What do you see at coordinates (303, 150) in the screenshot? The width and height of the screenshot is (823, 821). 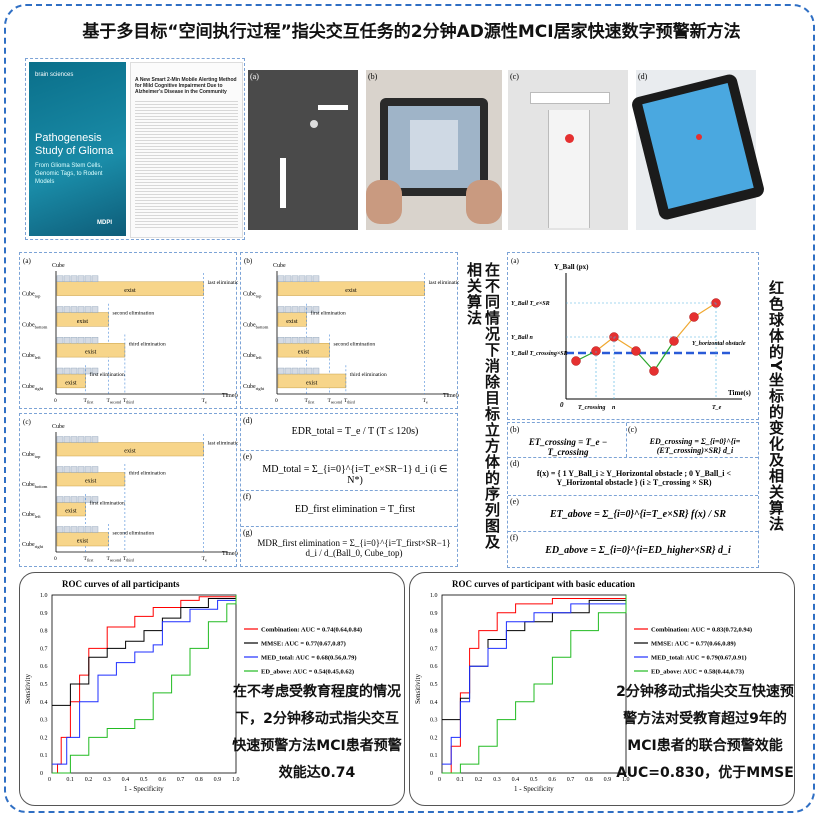 I see `photo-a: (a)` at bounding box center [303, 150].